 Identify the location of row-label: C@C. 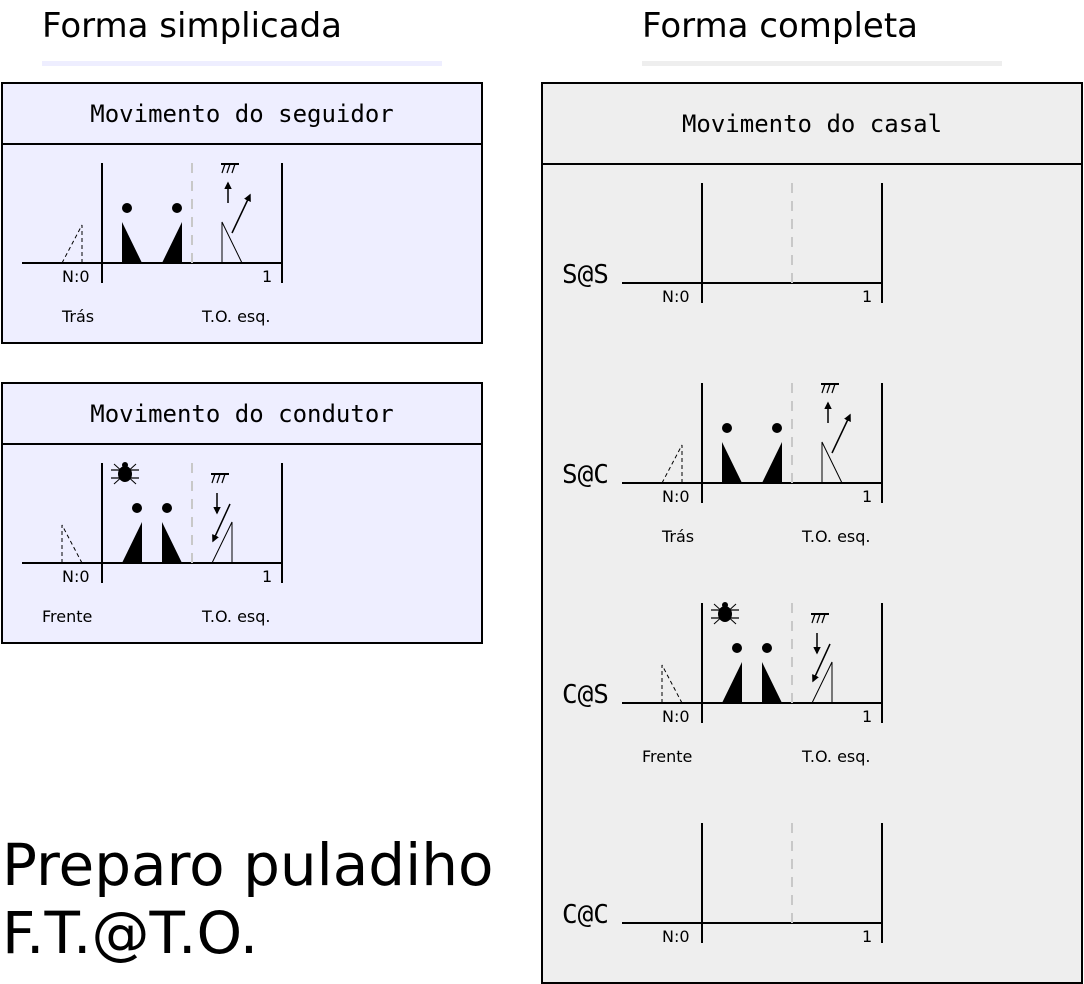
(585, 915).